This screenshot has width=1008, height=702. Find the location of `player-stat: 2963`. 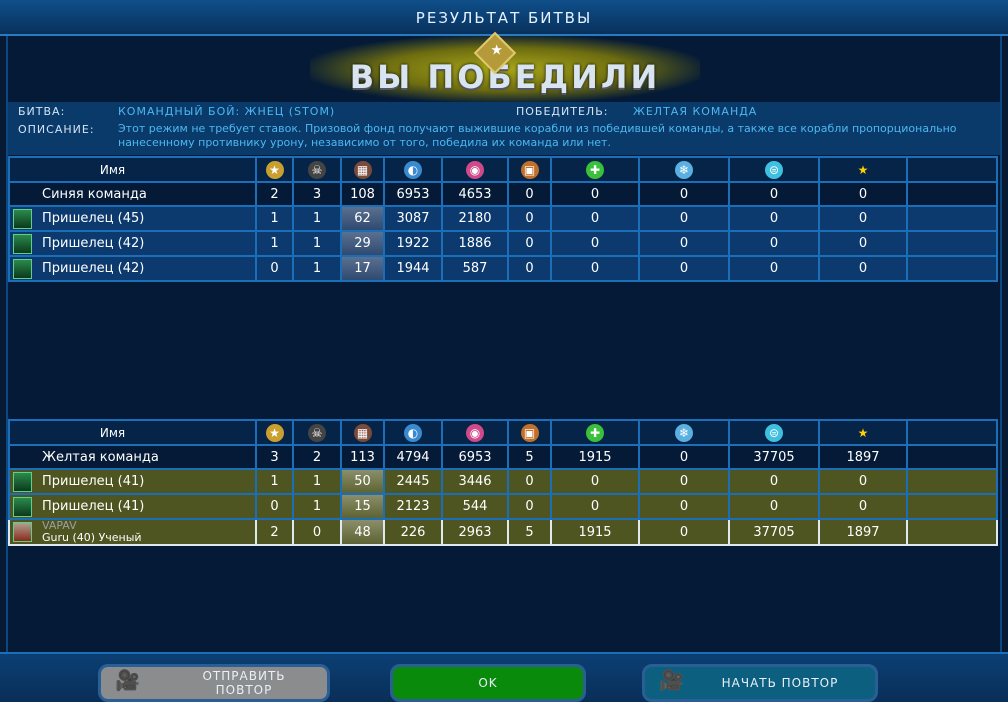

player-stat: 2963 is located at coordinates (475, 532).